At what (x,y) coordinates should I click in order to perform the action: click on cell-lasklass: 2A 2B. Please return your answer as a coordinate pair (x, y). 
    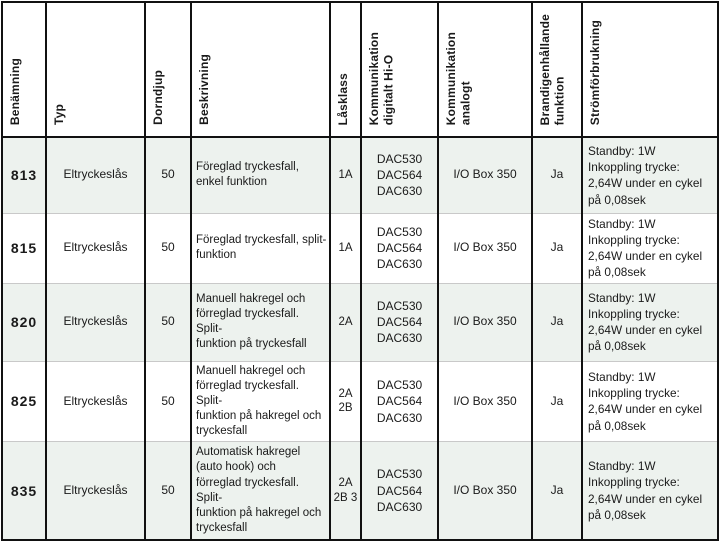
    Looking at the image, I should click on (345, 401).